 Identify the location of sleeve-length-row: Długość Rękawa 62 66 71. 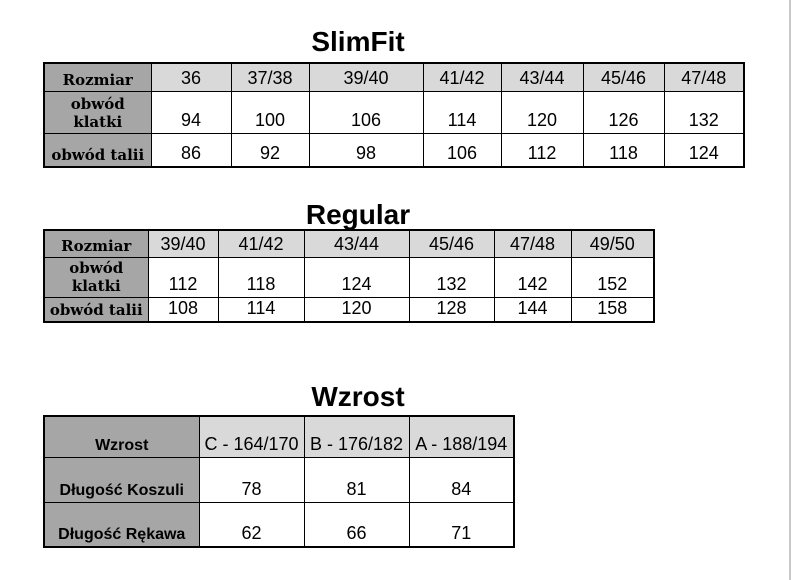
(279, 524).